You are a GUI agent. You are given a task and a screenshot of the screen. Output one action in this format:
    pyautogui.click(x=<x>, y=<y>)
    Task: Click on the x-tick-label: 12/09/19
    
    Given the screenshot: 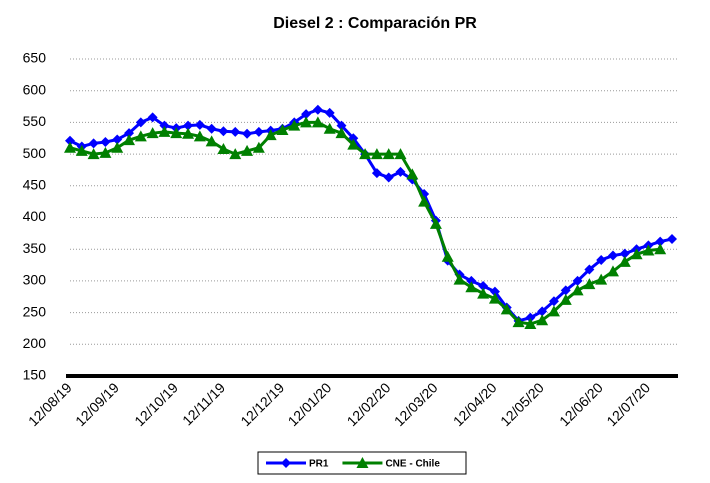 What is the action you would take?
    pyautogui.click(x=97, y=404)
    